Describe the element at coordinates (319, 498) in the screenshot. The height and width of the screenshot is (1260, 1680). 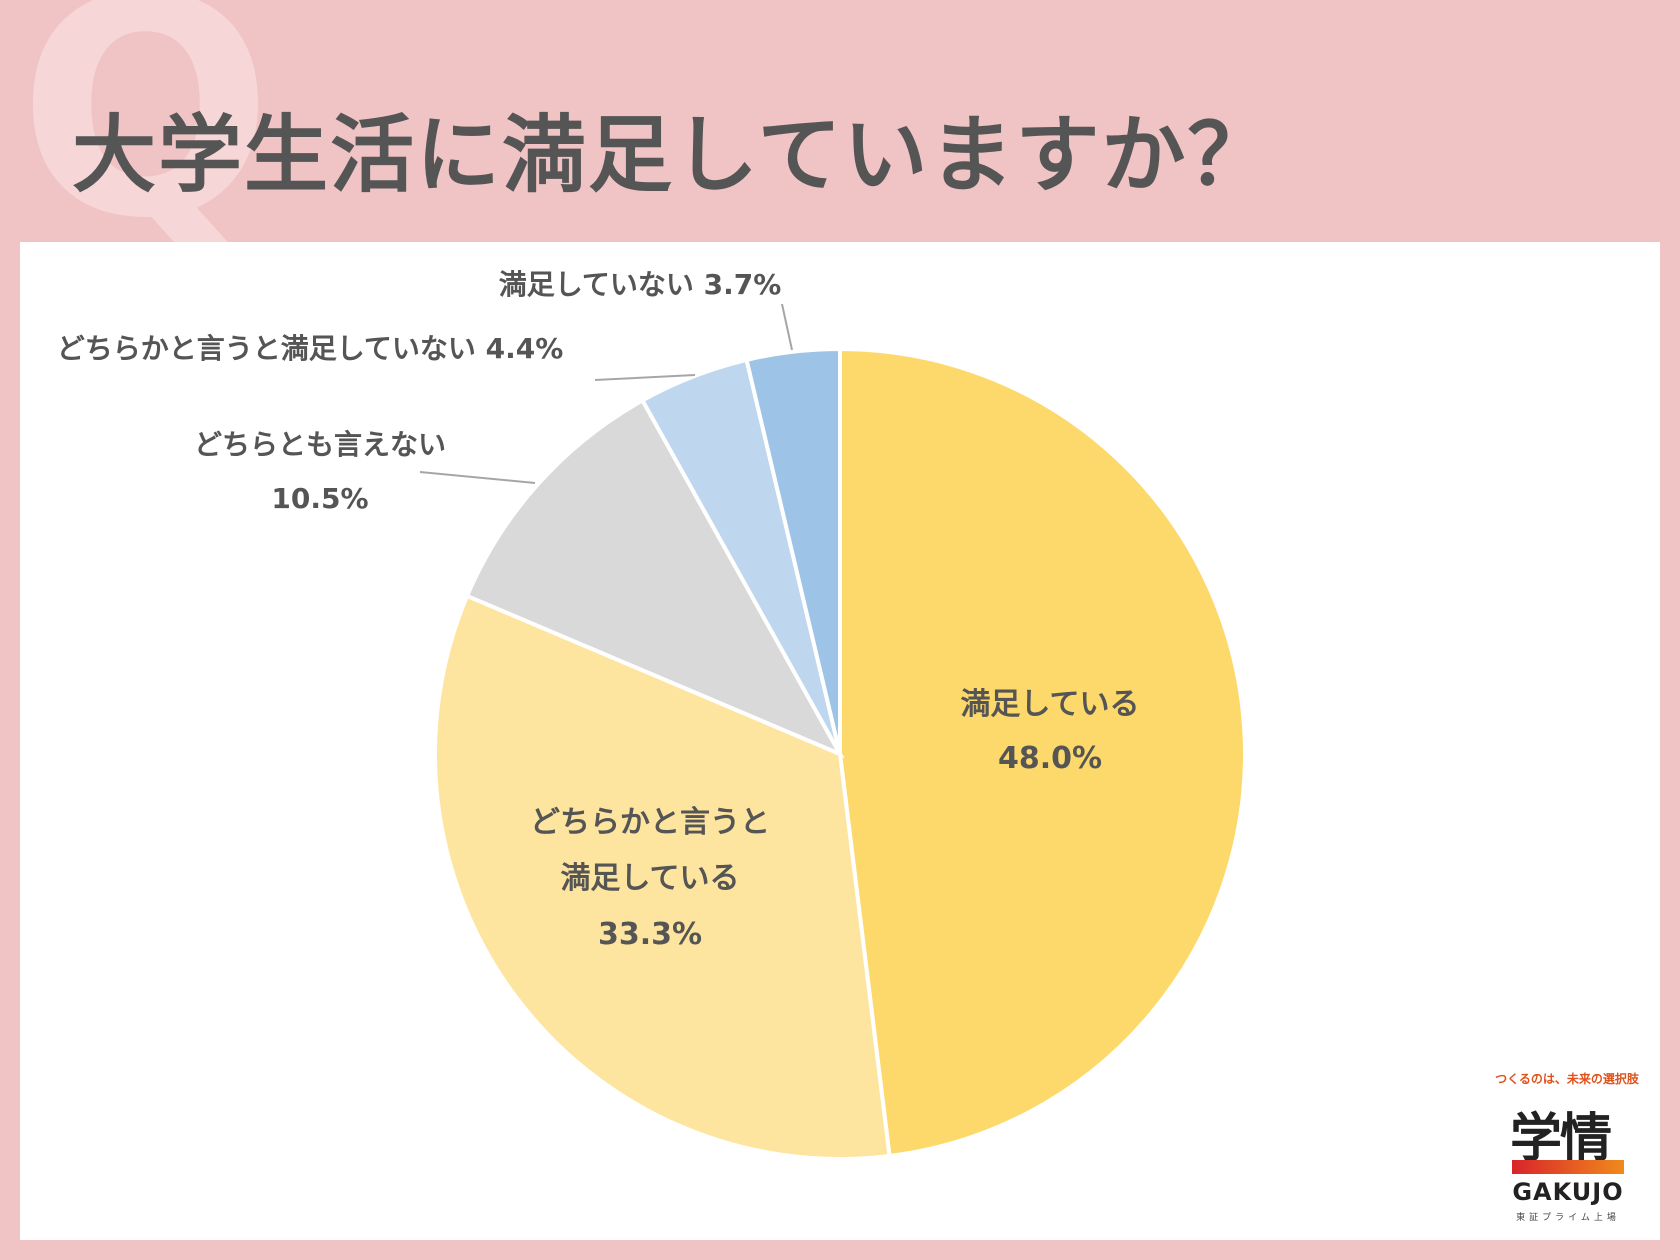
I see `slice-value-3: 10.5%` at that location.